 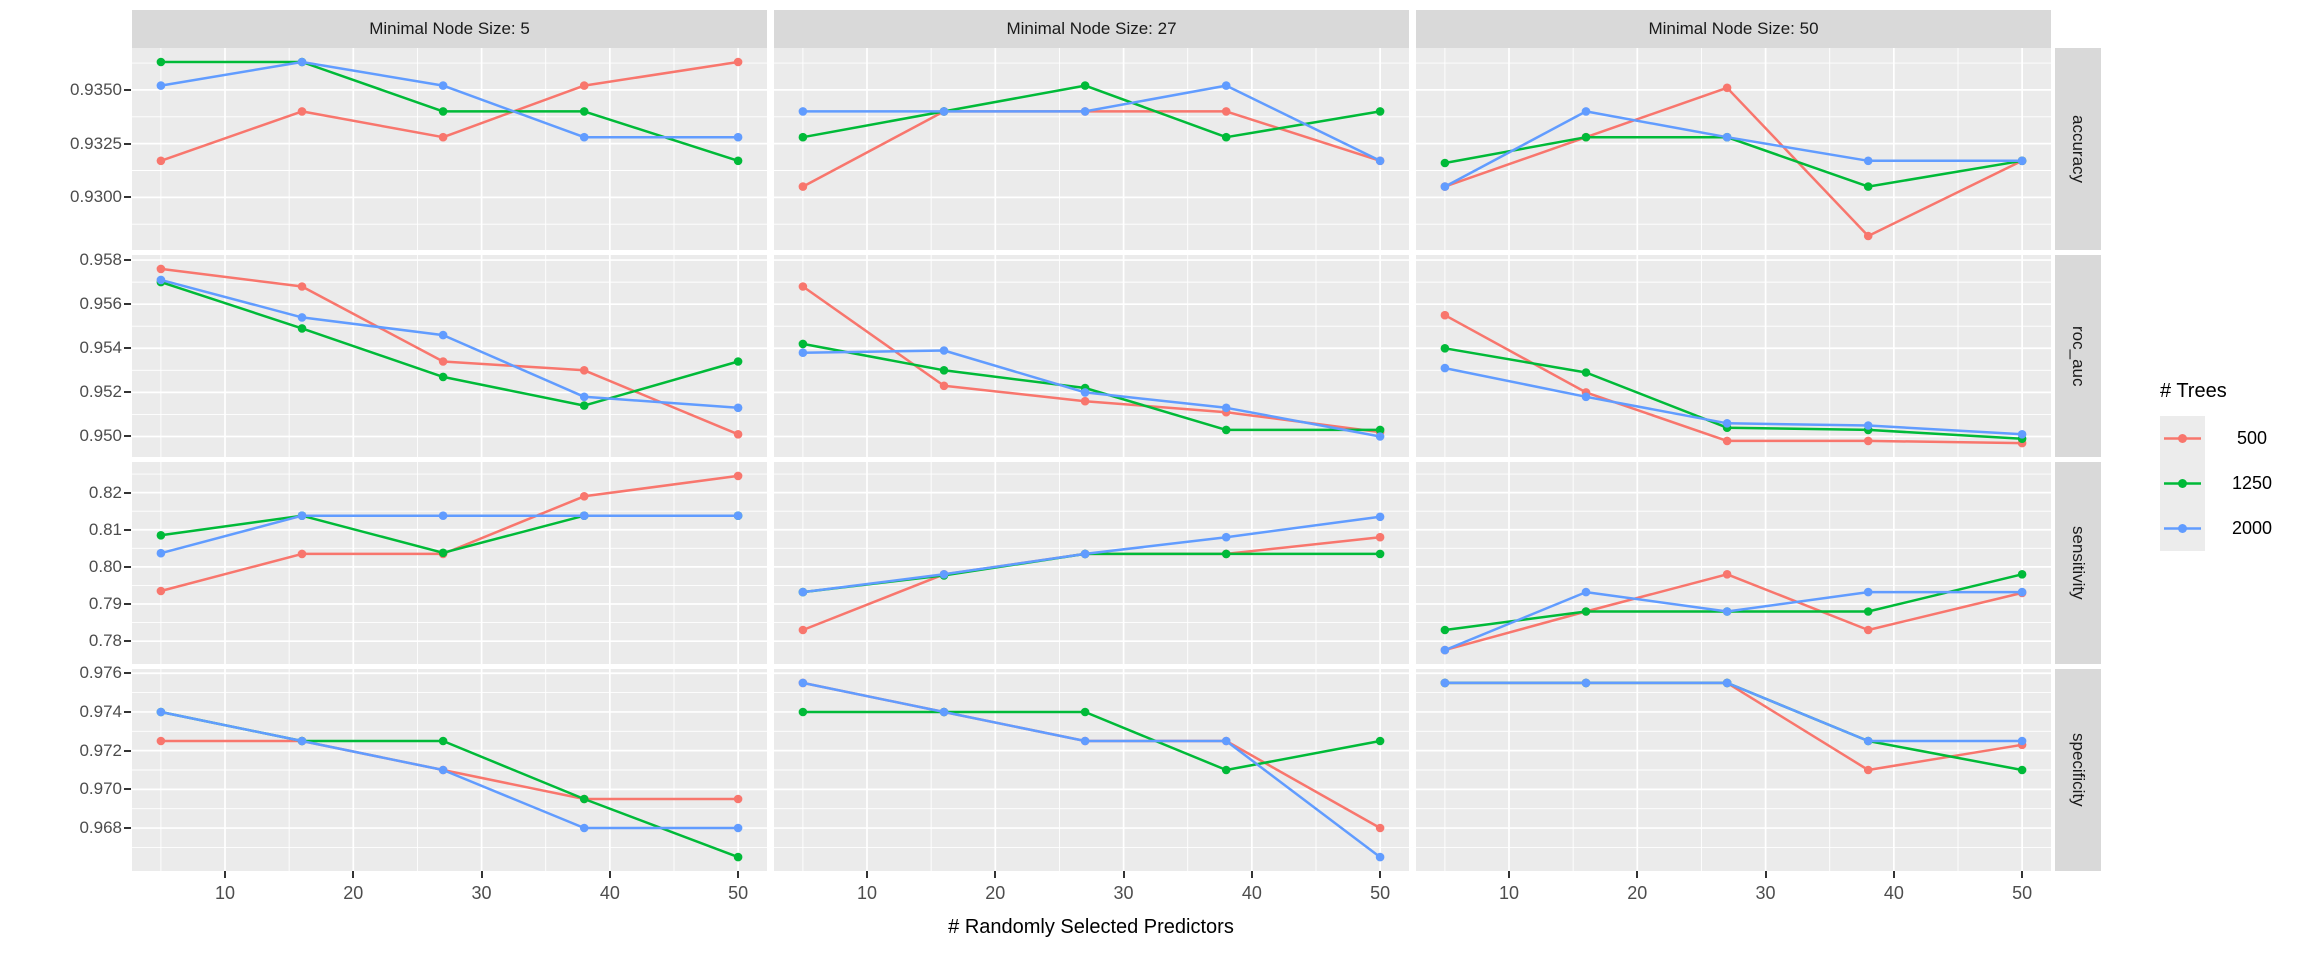 I want to click on facet-row-strip-label: roc_auc, so click(x=2078, y=356).